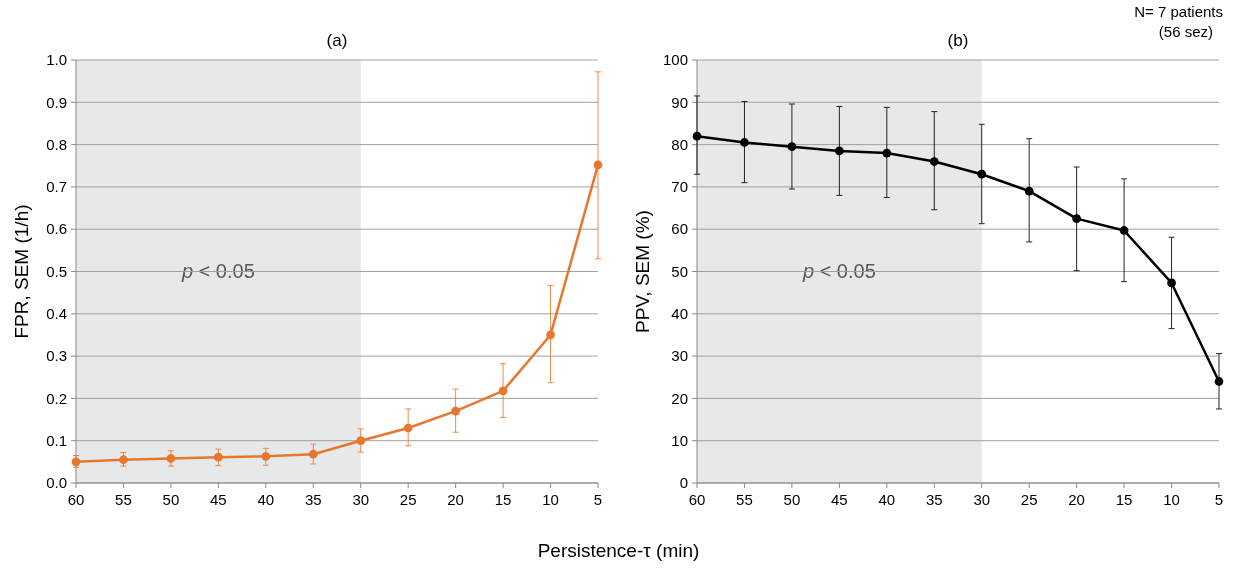 Image resolution: width=1237 pixels, height=571 pixels. What do you see at coordinates (679, 187) in the screenshot?
I see `y-tick-label: 70` at bounding box center [679, 187].